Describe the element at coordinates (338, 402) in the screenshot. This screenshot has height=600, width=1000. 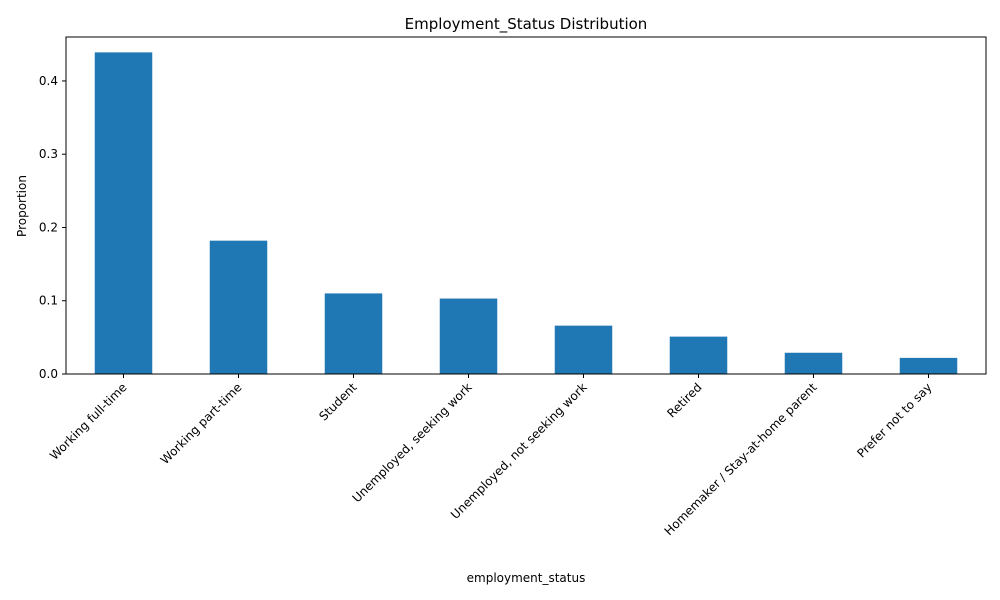
I see `x-tick-label-2: Student` at that location.